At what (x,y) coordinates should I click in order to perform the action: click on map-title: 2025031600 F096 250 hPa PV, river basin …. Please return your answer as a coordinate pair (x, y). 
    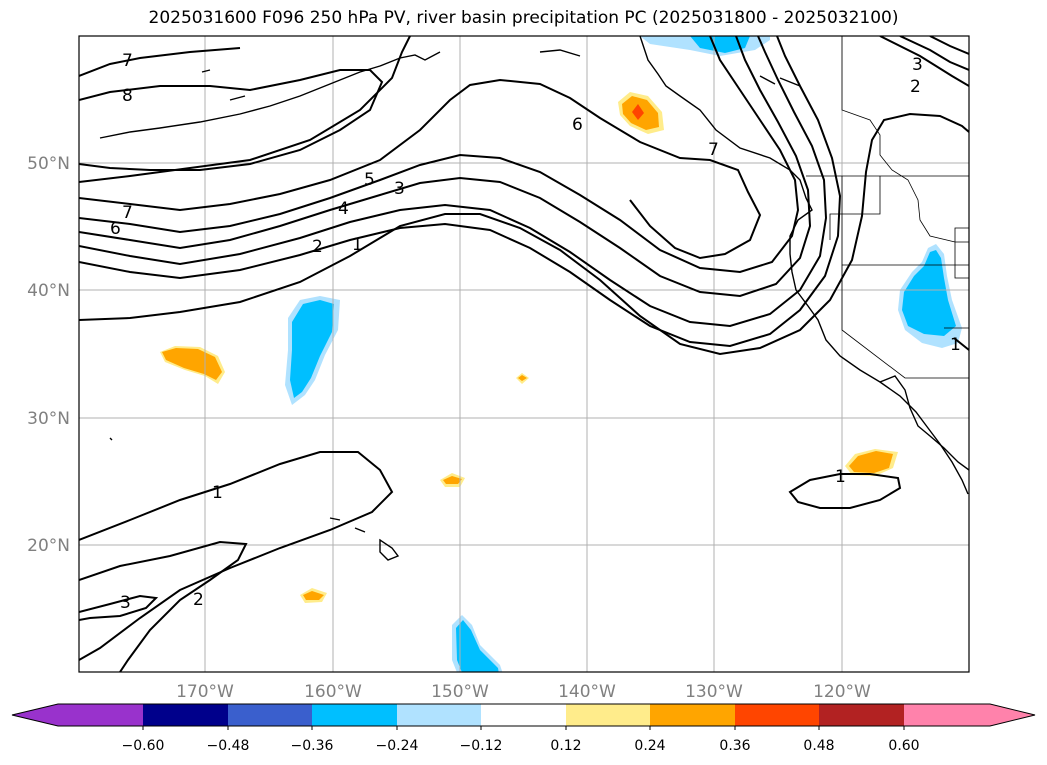
    Looking at the image, I should click on (523, 18).